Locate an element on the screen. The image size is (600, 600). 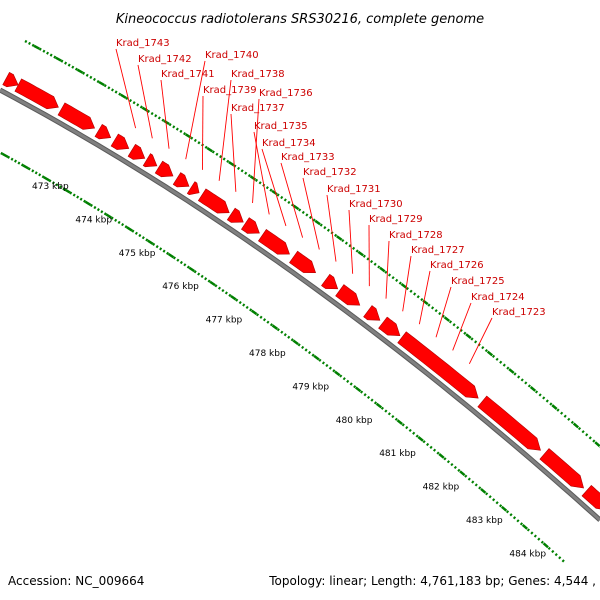
gene-label: Krad_1730 is located at coordinates (376, 204).